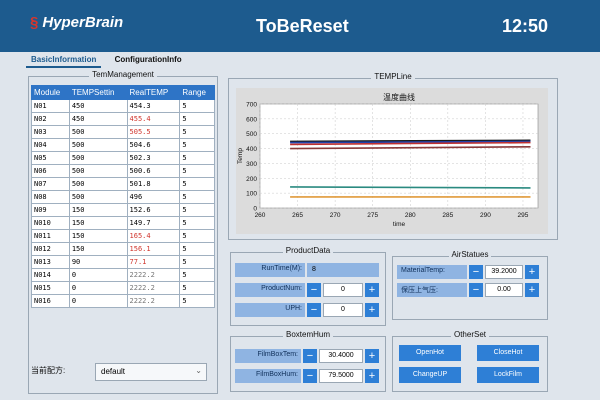 The width and height of the screenshot is (600, 400). What do you see at coordinates (123, 262) in the screenshot?
I see `table-row: N013 90 77.1 5` at bounding box center [123, 262].